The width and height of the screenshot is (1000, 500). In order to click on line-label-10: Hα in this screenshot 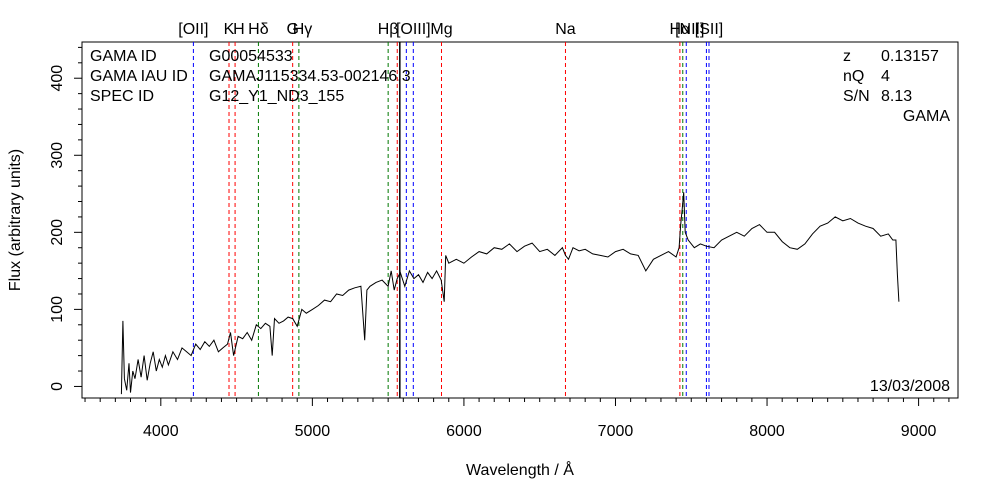, I will do `click(679, 29)`.